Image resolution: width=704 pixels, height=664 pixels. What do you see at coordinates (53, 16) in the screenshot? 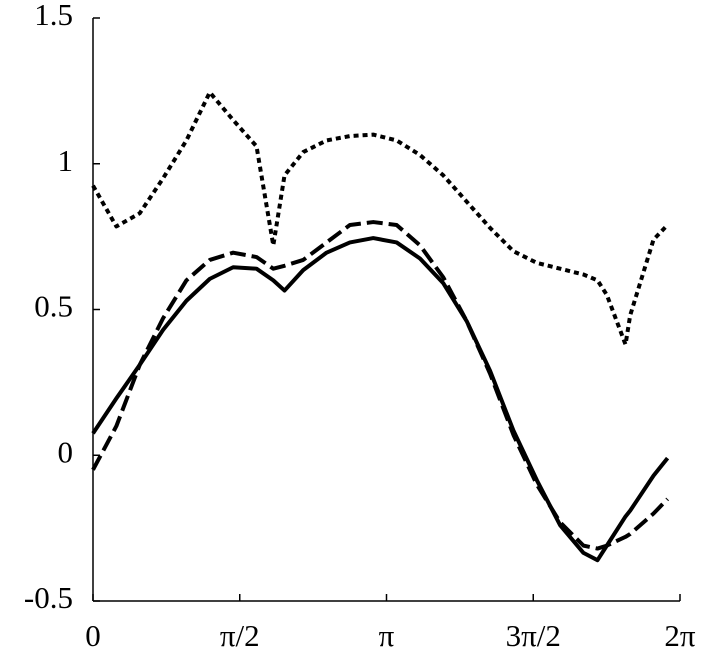
I see `y-tick-label: 1.5` at bounding box center [53, 16].